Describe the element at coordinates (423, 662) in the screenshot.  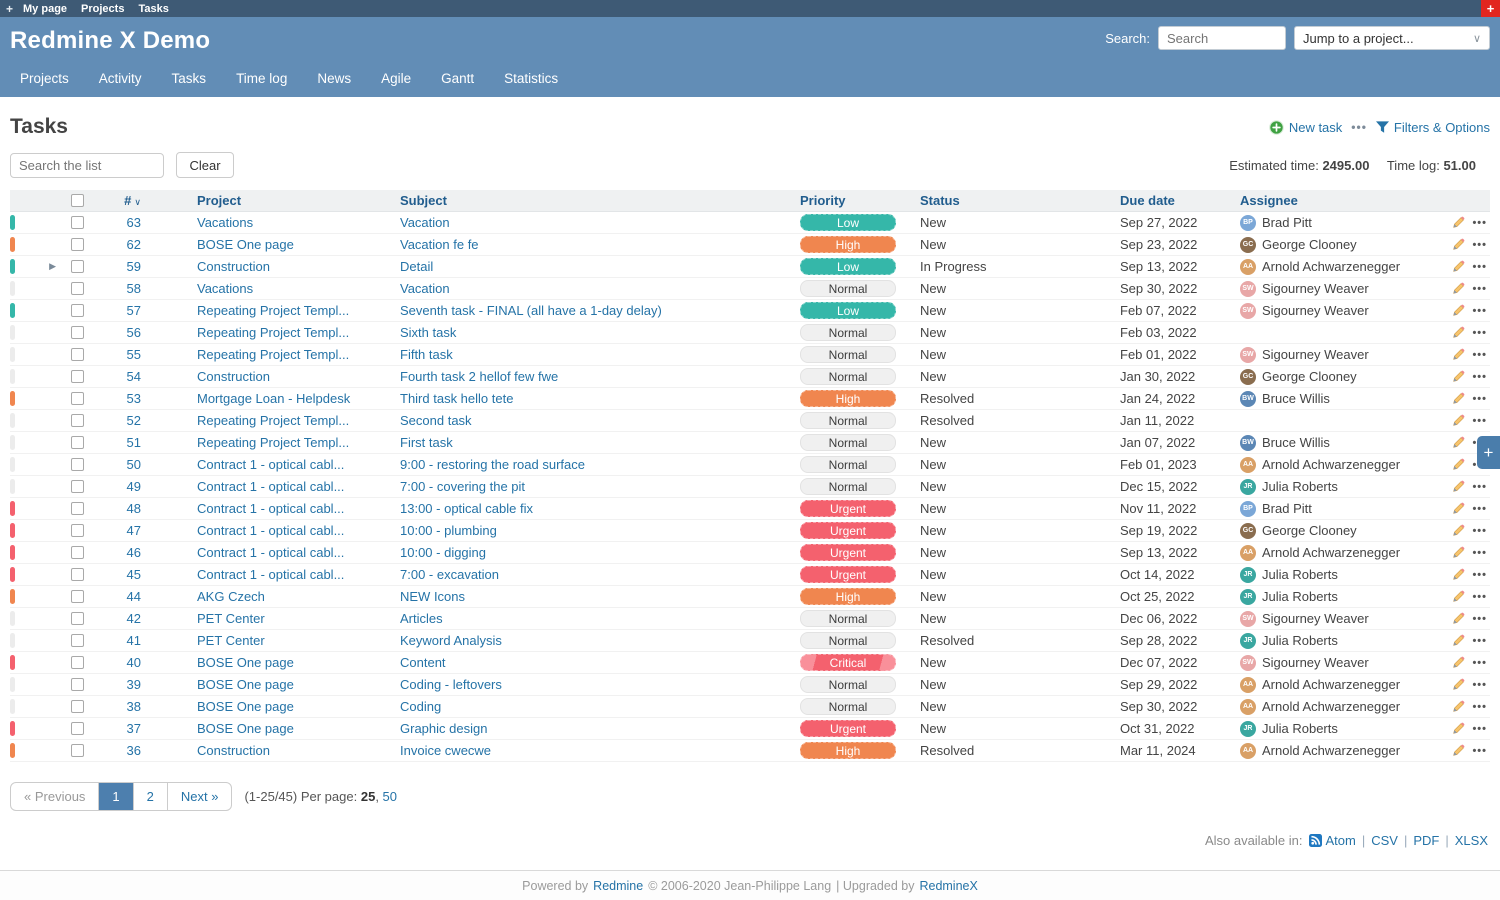
I see `subject-link: Content` at that location.